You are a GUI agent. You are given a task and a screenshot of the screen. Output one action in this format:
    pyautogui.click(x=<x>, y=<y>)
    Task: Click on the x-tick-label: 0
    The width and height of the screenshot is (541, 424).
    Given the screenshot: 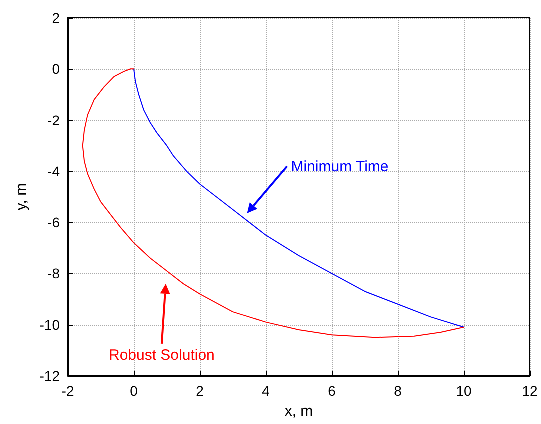 What is the action you would take?
    pyautogui.click(x=134, y=391)
    